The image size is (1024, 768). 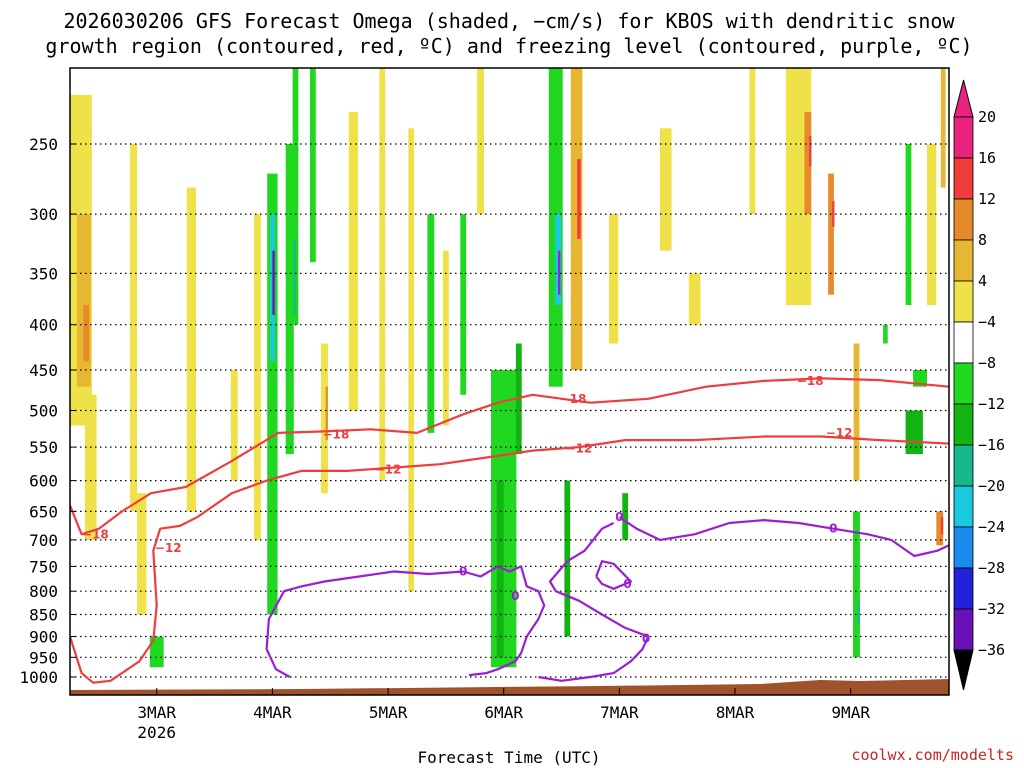 I want to click on terrain-surface, so click(x=509, y=687).